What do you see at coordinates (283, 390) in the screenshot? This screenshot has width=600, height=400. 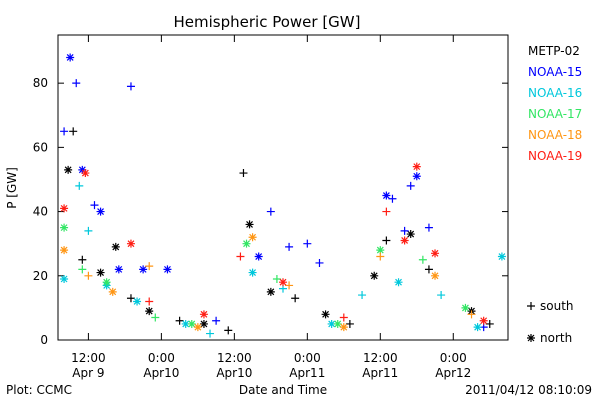 I see `x-axis-label: Date and Time` at bounding box center [283, 390].